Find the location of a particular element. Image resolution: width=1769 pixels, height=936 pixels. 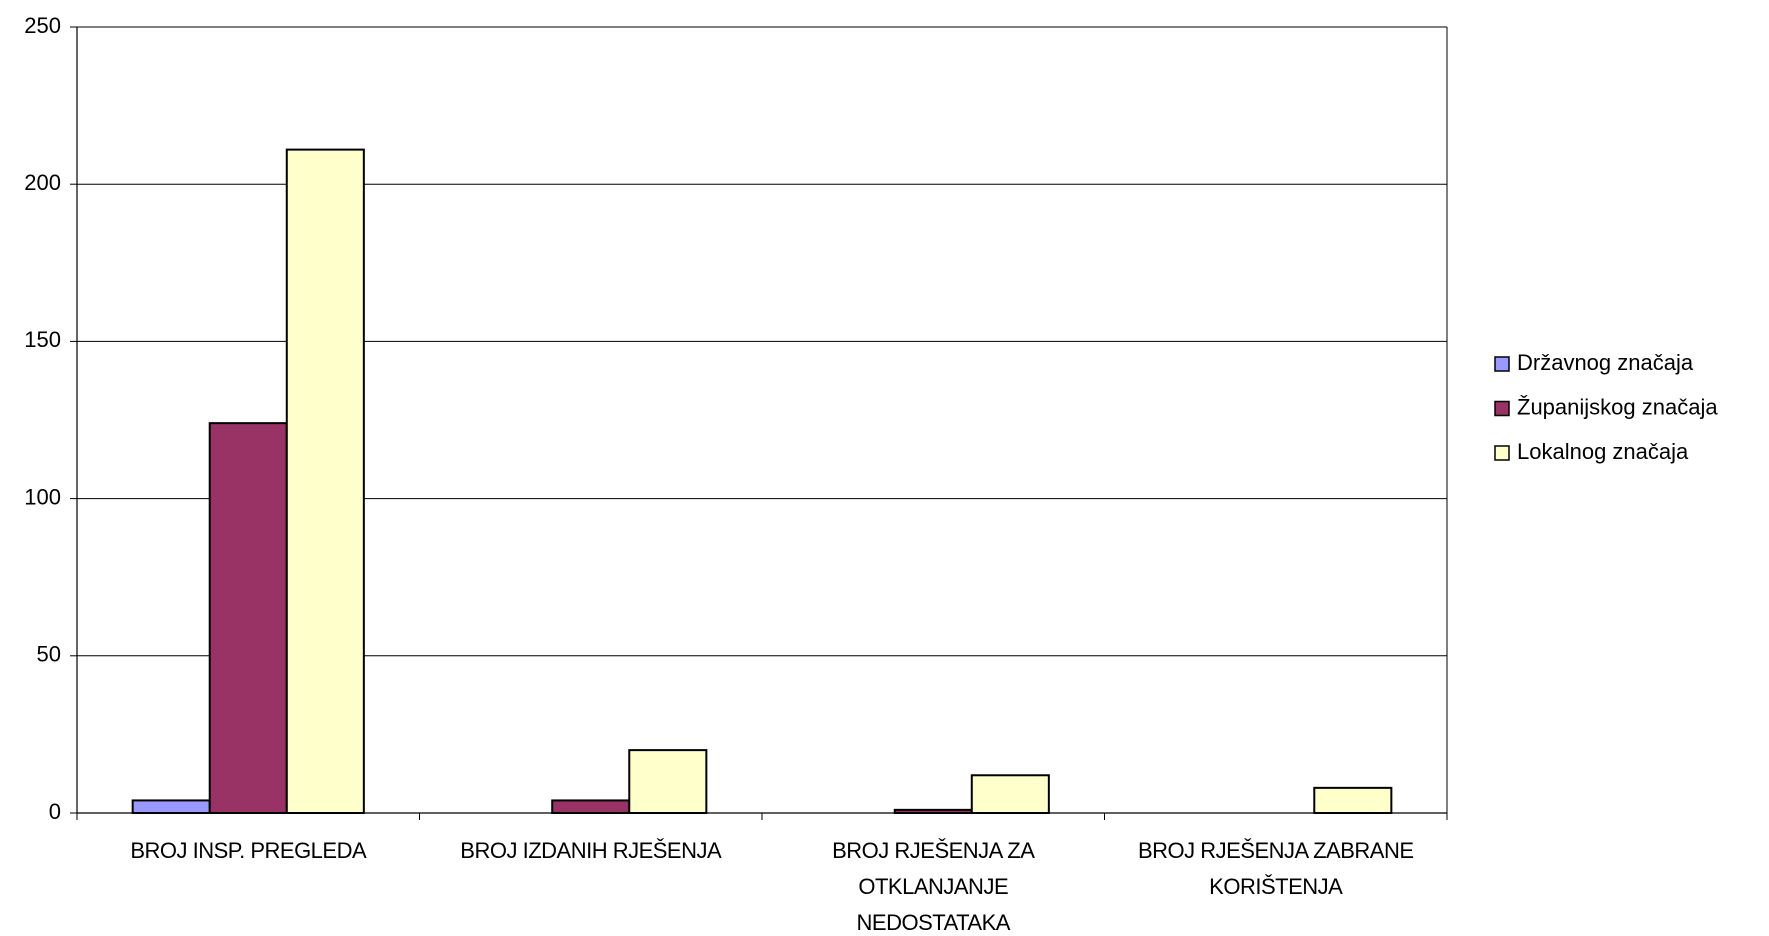

y-tick-label: 50 is located at coordinates (49, 654).